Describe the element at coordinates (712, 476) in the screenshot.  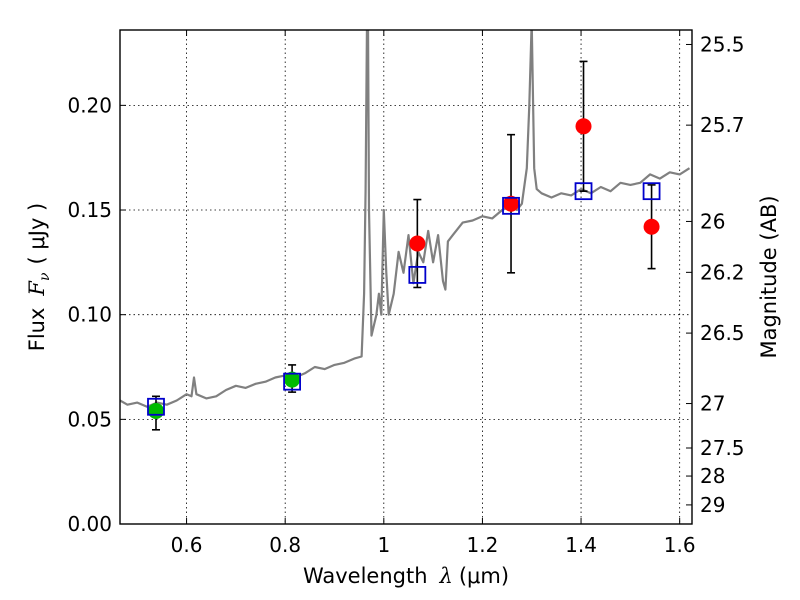
I see `y2-tick-label: 28` at that location.